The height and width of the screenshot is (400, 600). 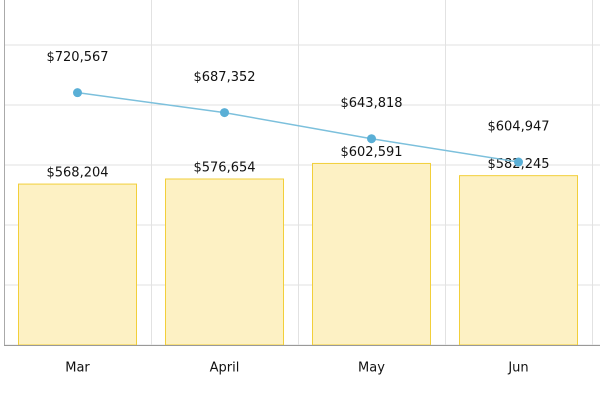 What do you see at coordinates (518, 127) in the screenshot?
I see `line-value-label: $604,947` at bounding box center [518, 127].